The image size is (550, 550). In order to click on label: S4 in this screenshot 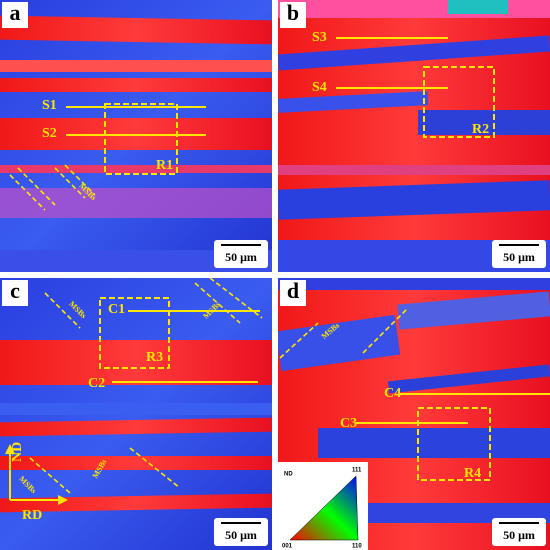, I will do `click(319, 87)`.